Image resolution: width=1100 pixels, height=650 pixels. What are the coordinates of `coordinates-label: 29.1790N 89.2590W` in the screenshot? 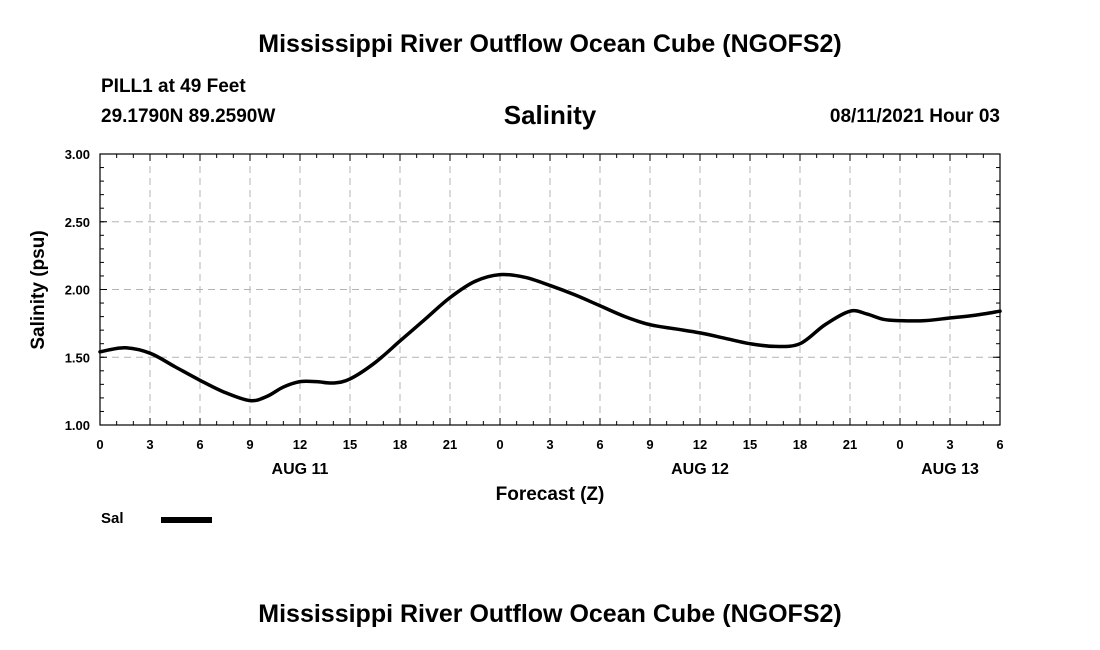 It's located at (188, 116).